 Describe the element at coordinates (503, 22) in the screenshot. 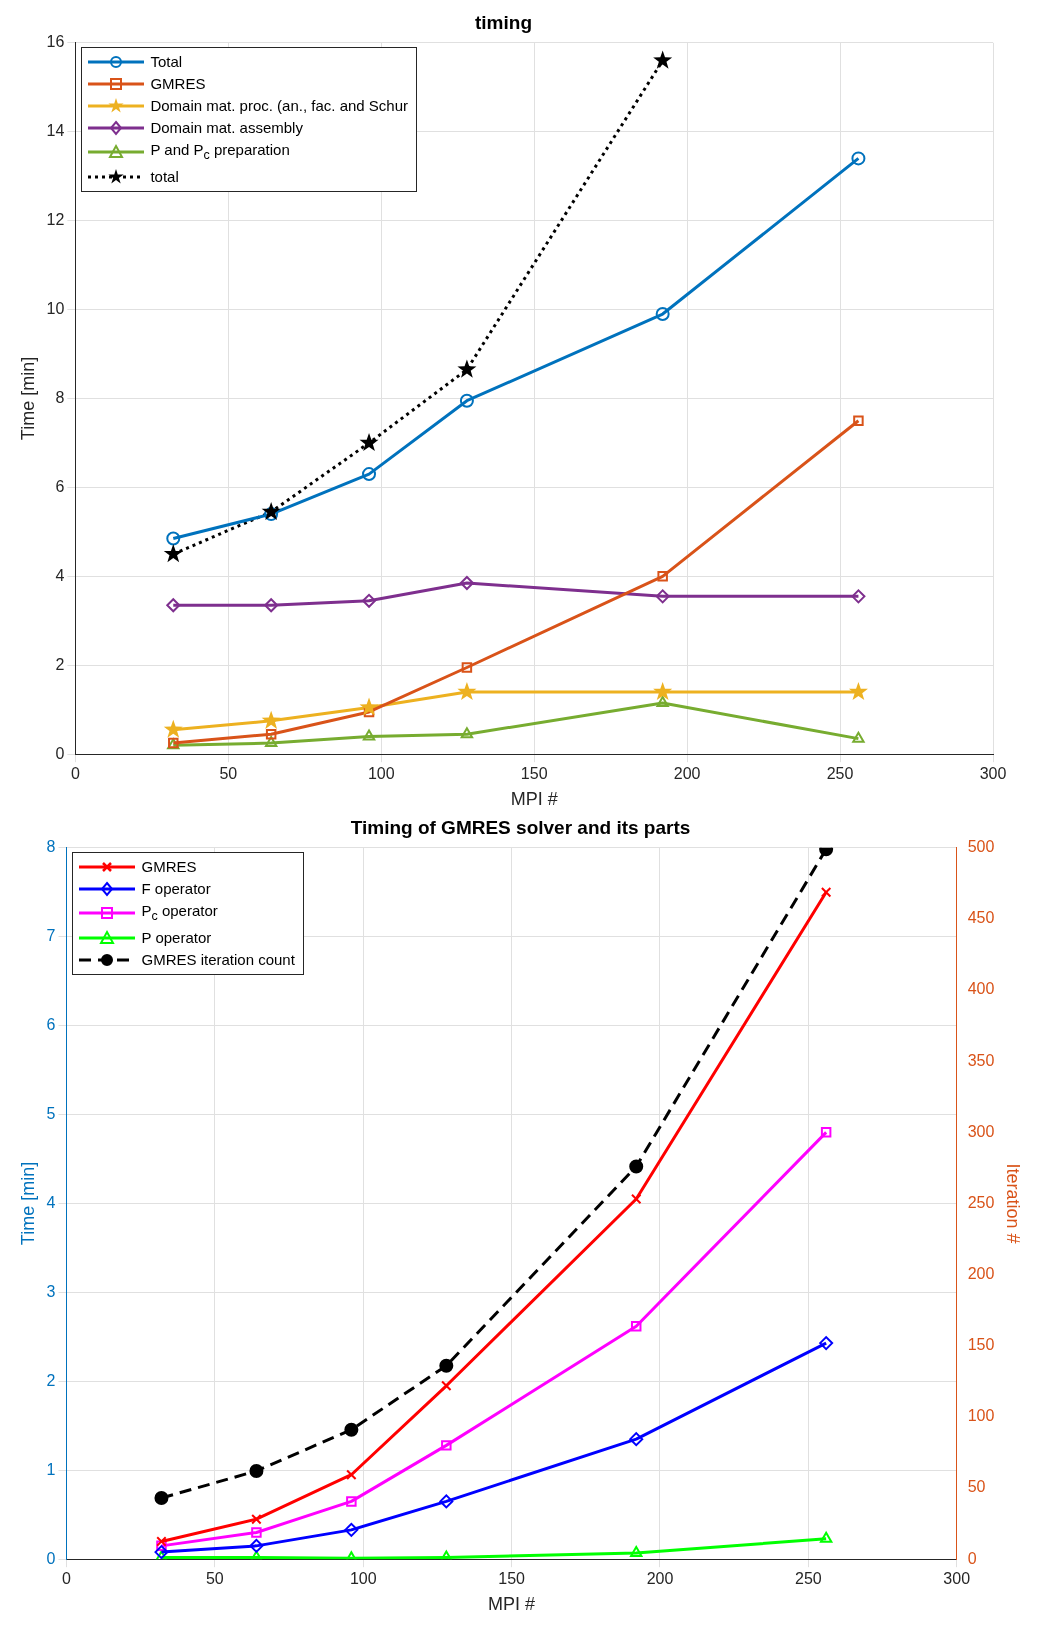

I see `chart-title: timing` at that location.